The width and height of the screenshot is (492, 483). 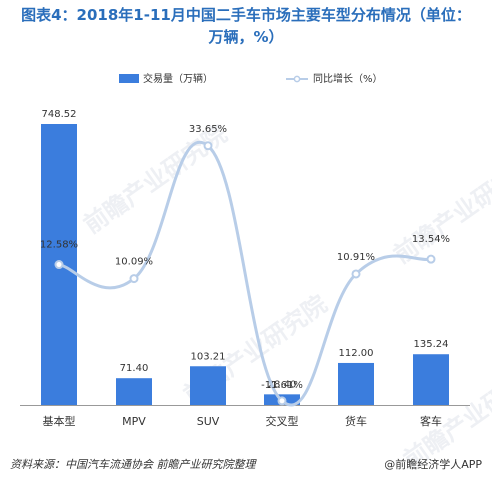 I want to click on growth-label-5: 13.54%, so click(x=431, y=239).